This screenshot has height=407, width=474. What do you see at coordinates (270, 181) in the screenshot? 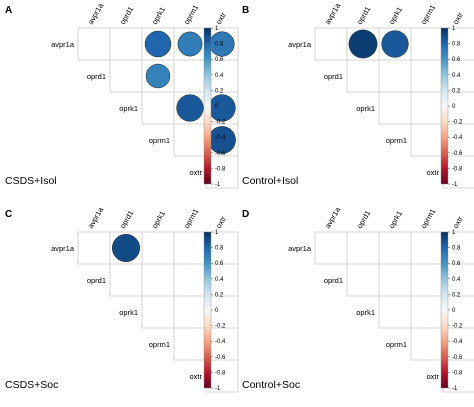
I see `condition-label: Control+Isol` at bounding box center [270, 181].